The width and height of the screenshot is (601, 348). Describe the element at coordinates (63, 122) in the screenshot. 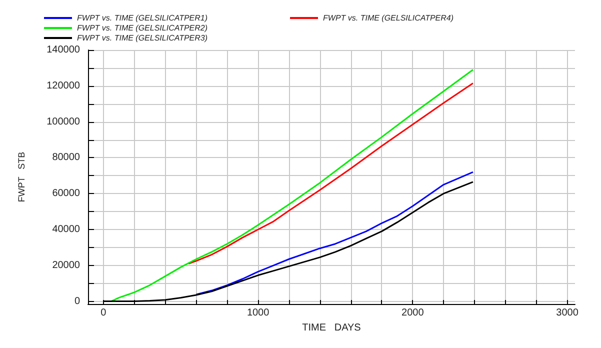

I see `y-tick-label: 100000` at that location.